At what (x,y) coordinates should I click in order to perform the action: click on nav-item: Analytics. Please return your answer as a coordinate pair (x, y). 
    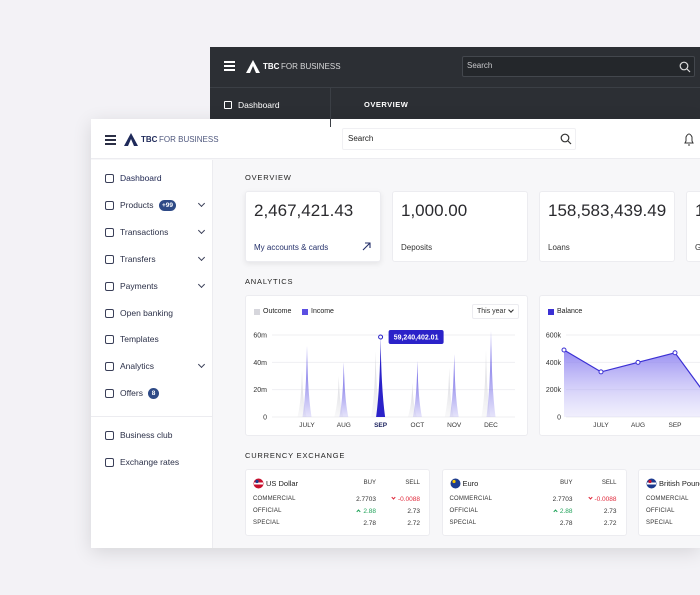
    Looking at the image, I should click on (137, 366).